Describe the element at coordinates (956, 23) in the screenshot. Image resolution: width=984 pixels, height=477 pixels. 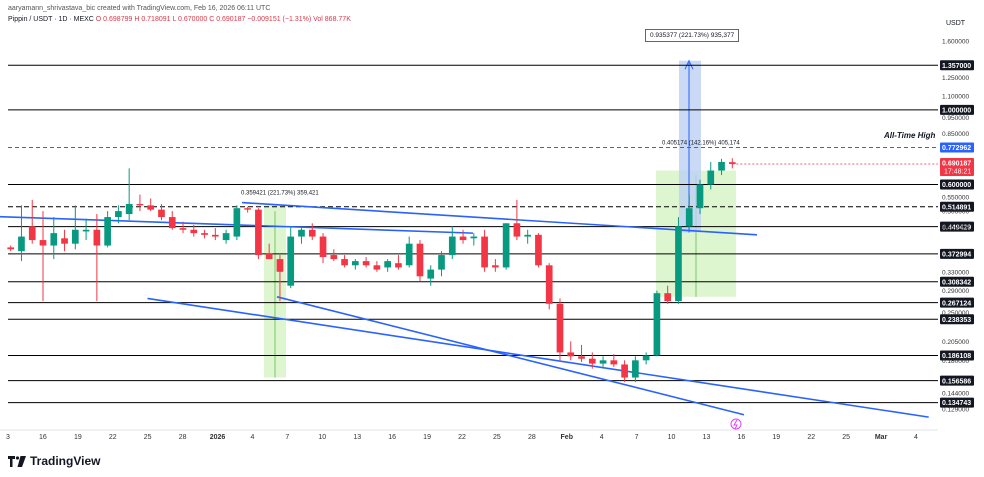
I see `currency-label: USDT` at that location.